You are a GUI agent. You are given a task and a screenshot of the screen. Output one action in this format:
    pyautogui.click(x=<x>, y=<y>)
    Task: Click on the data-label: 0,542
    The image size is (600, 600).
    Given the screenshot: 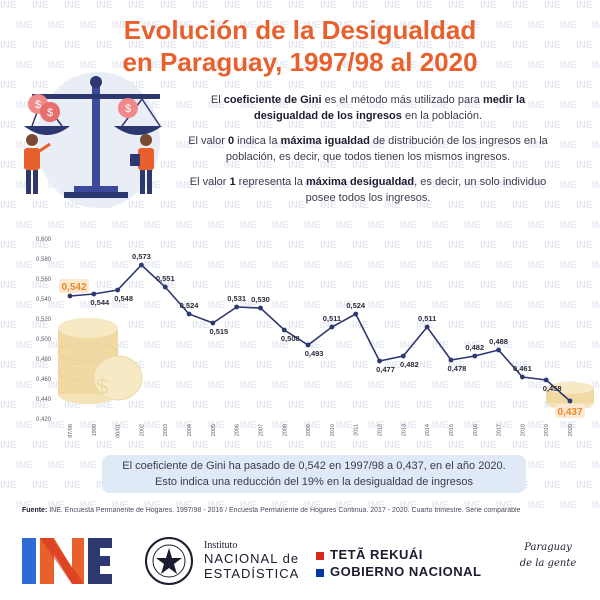 What is the action you would take?
    pyautogui.click(x=73, y=287)
    